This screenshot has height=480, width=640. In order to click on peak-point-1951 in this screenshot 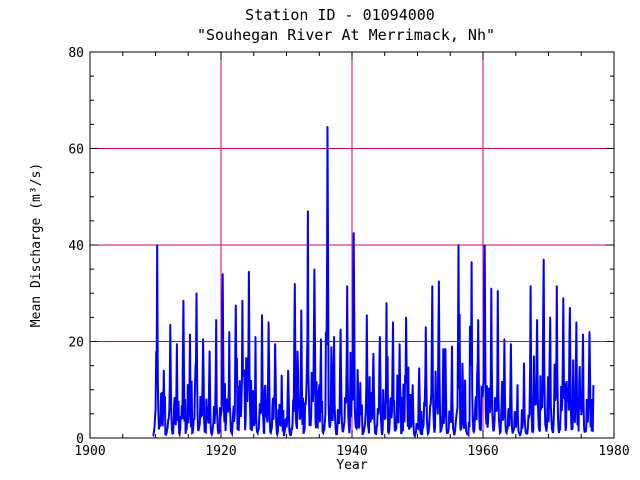, I will do `click(425, 327)`.